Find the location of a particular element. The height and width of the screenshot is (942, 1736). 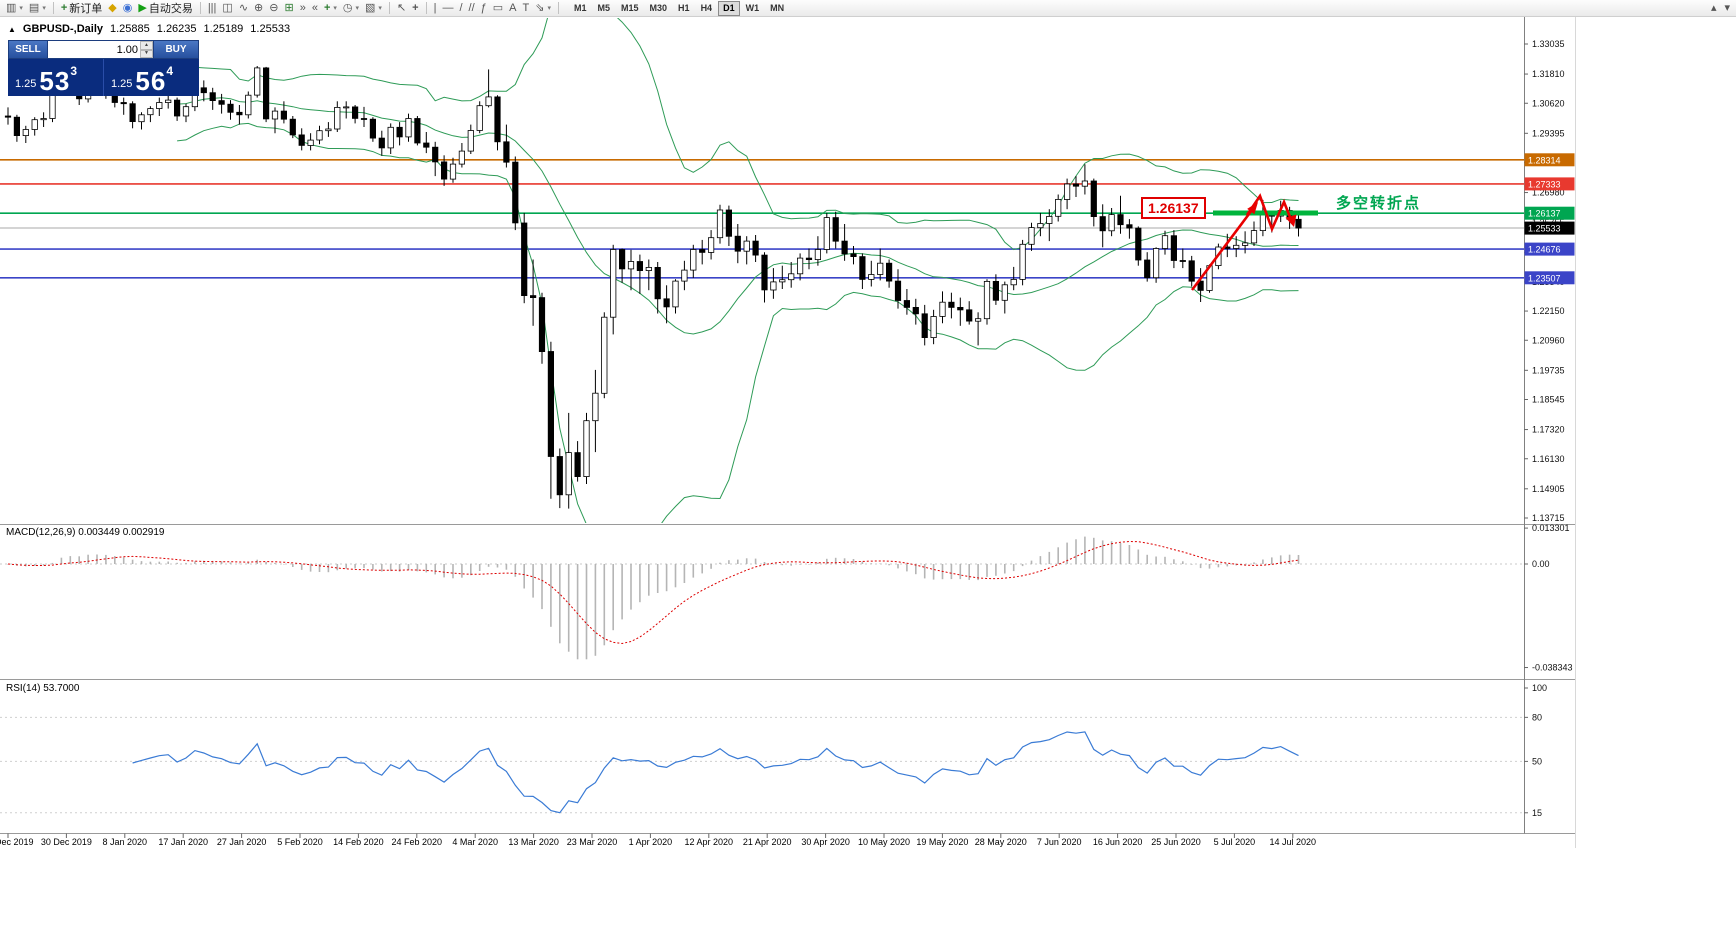

chart-candles-button: ◫ is located at coordinates (227, 8).